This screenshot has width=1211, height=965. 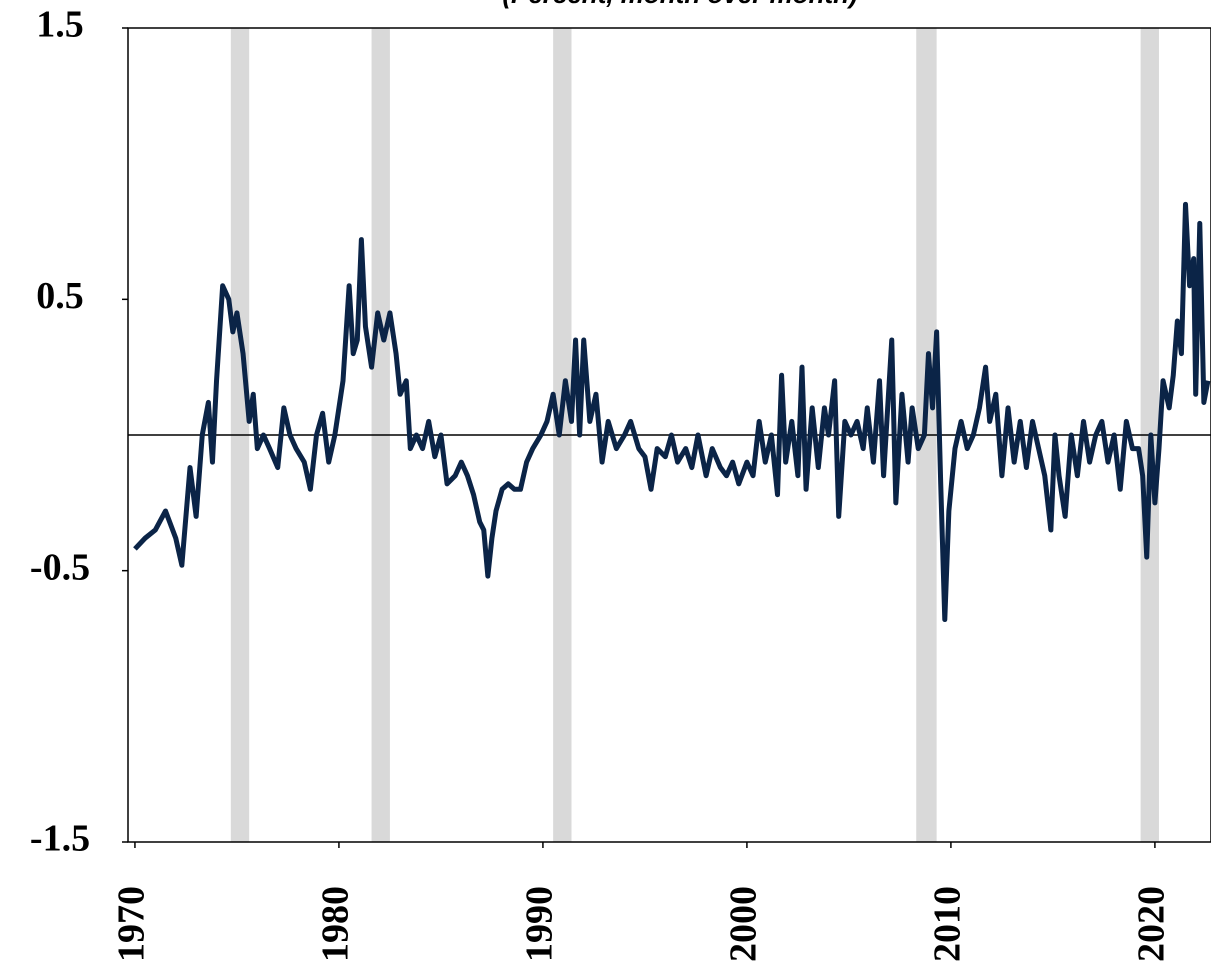 I want to click on y-tick-label: 1.5, so click(x=60, y=25).